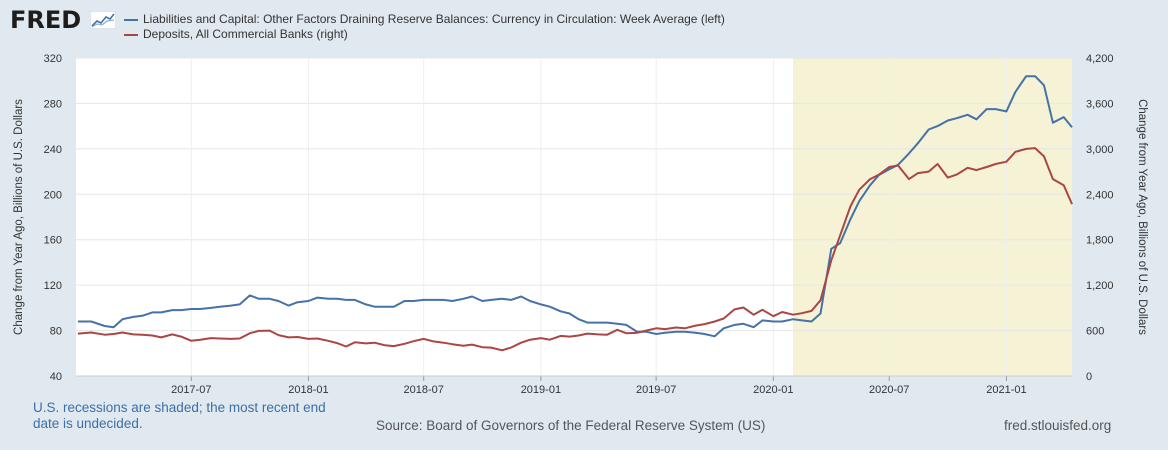 This screenshot has width=1168, height=450. What do you see at coordinates (131, 34) in the screenshot?
I see `legend-swatch-red` at bounding box center [131, 34].